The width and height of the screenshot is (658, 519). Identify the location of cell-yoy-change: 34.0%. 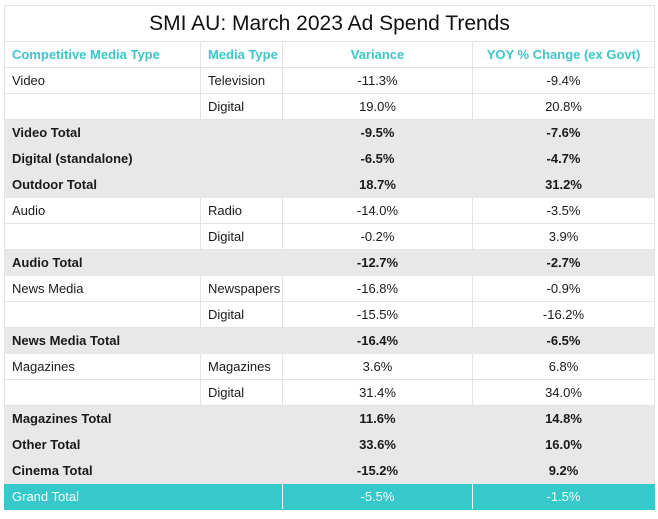
(563, 392).